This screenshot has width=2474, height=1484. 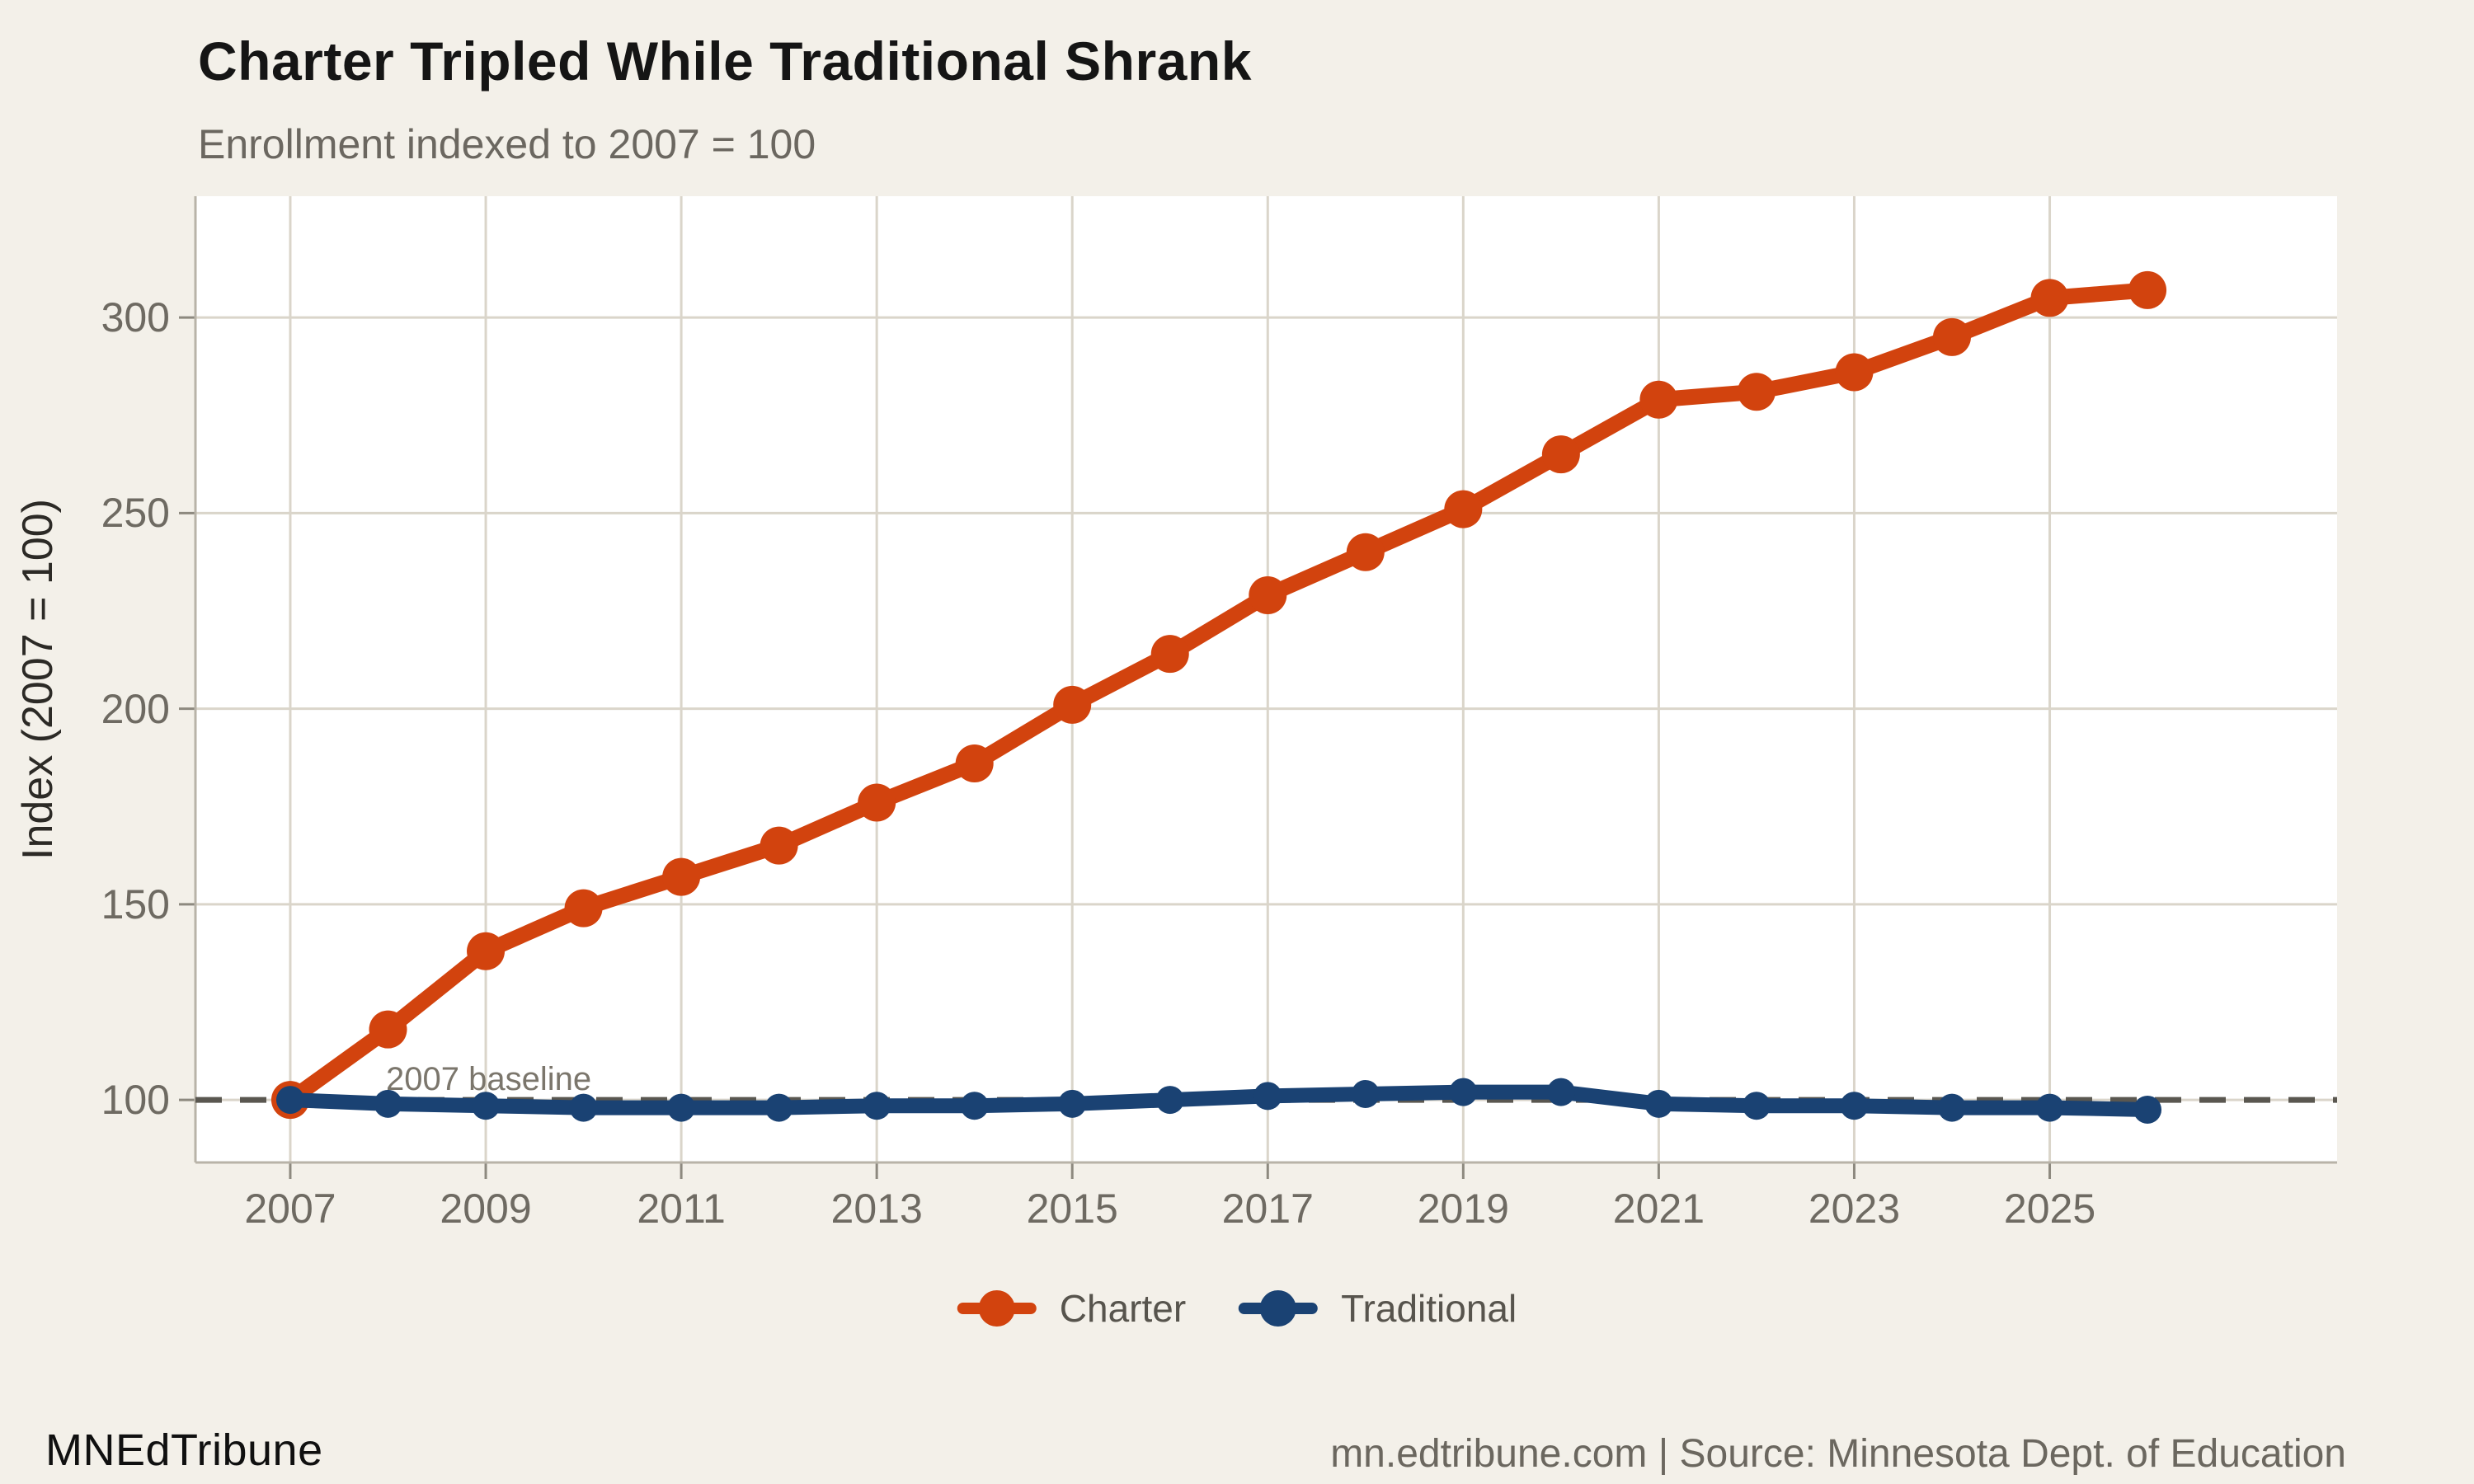 I want to click on legend-item-traditional: Traditional, so click(x=1378, y=1308).